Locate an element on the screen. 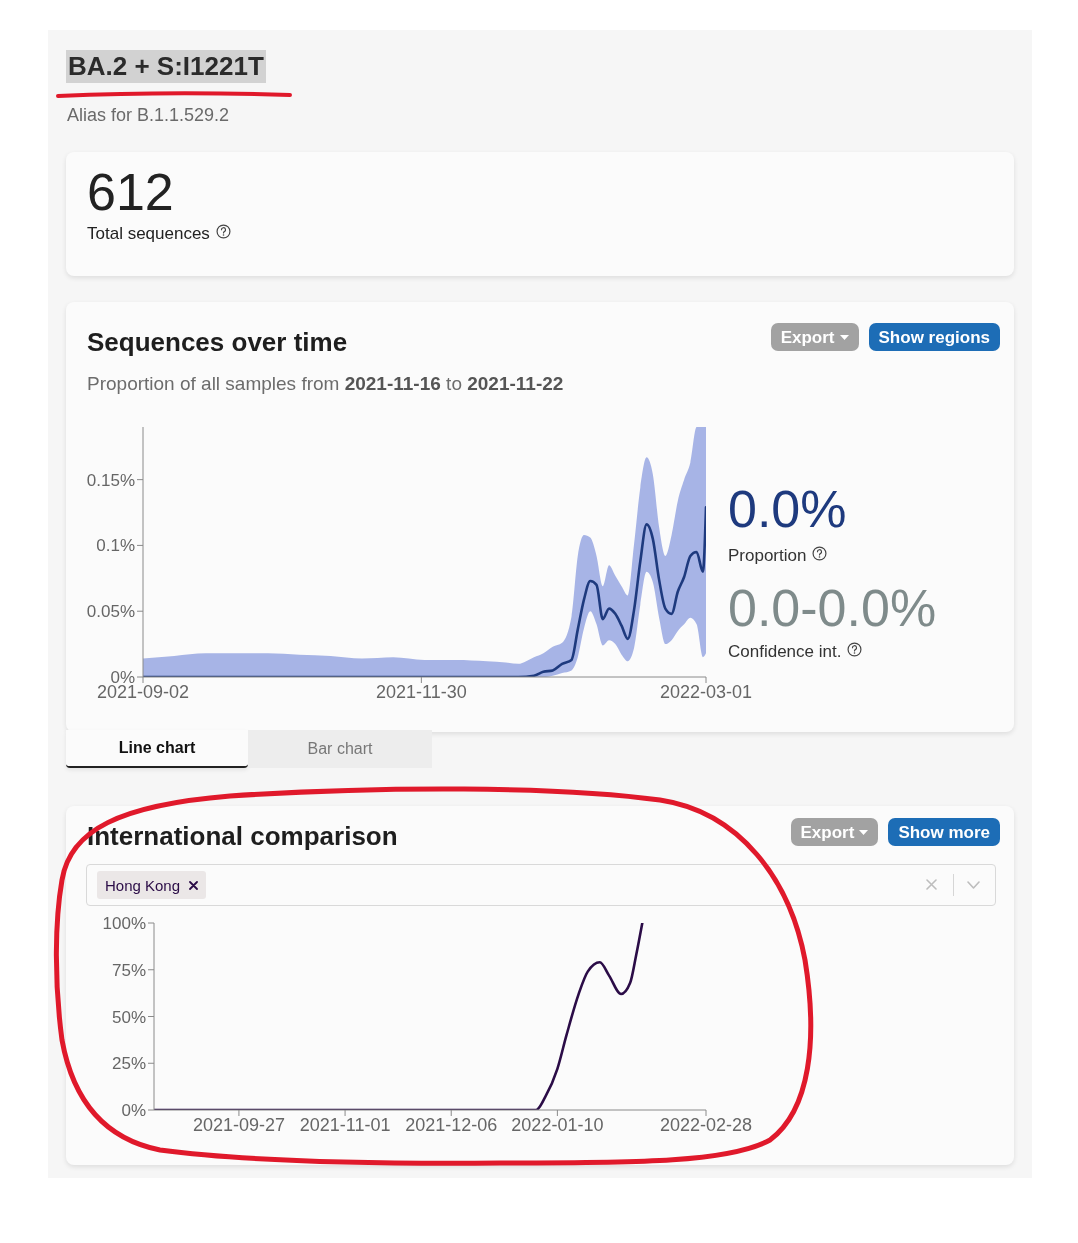  country-select-field: Hong Kong is located at coordinates (541, 885).